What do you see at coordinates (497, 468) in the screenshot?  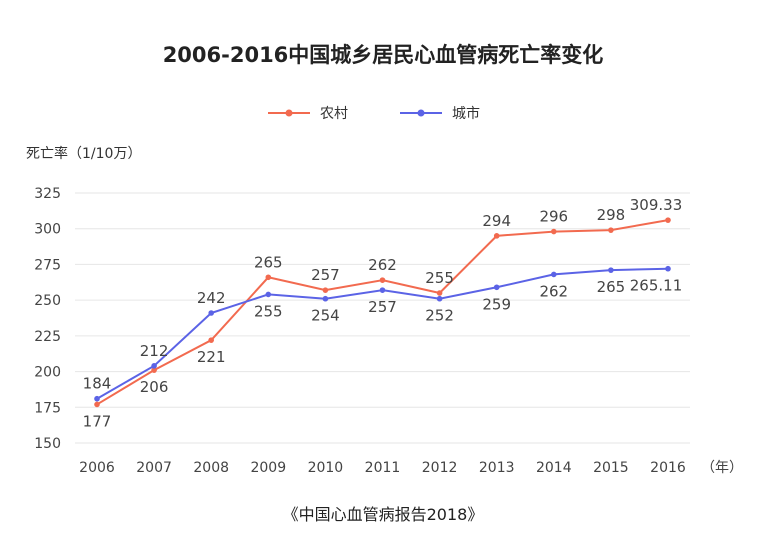 I see `x-tick-label: 2013` at bounding box center [497, 468].